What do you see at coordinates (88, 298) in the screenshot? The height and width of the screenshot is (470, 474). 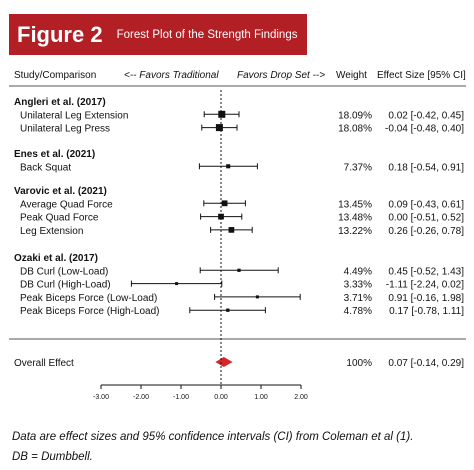 I see `comparison-label: Peak Biceps Force (Low-Load)` at bounding box center [88, 298].